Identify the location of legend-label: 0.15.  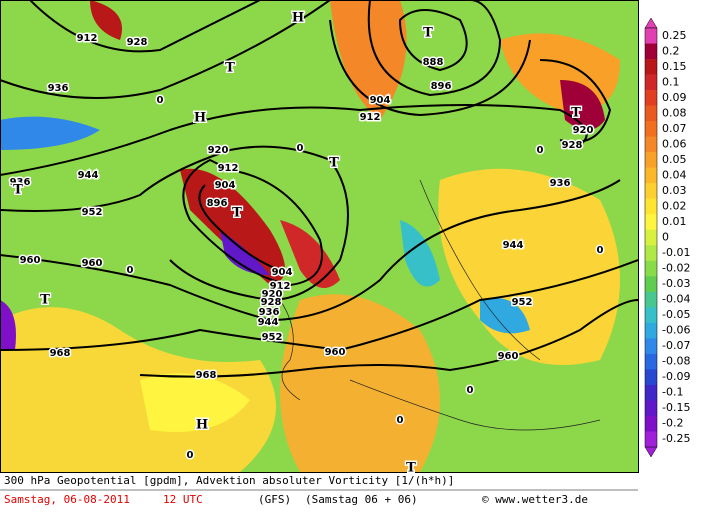
(674, 66).